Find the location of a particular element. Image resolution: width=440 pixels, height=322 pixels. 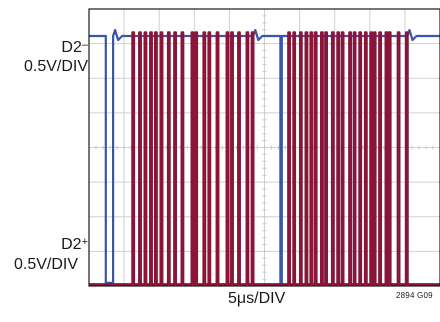

x-axis-label: 5μs/DIV is located at coordinates (257, 298).